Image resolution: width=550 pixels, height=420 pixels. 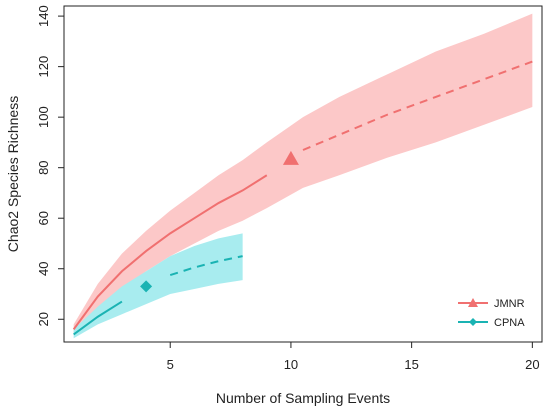 I want to click on jmnr-interpolated-line, so click(x=170, y=252).